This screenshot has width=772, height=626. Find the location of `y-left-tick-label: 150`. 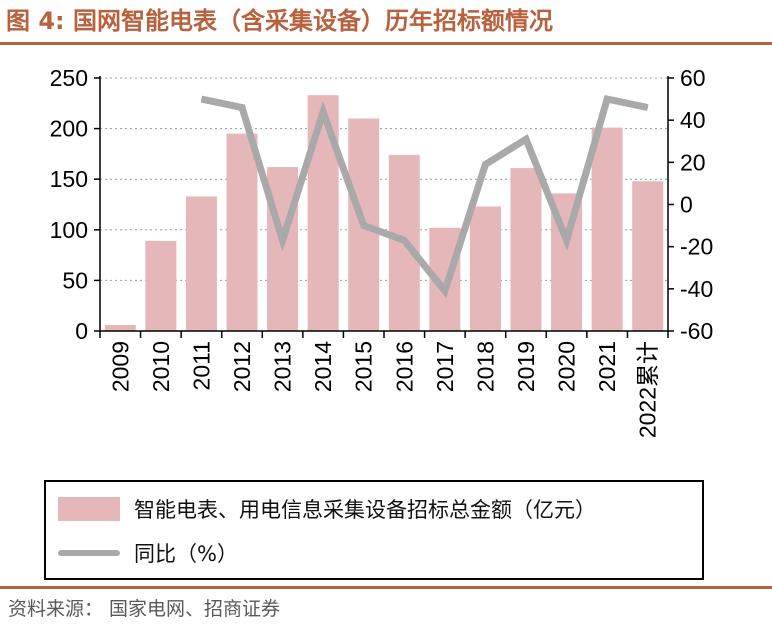

y-left-tick-label: 150 is located at coordinates (69, 179).